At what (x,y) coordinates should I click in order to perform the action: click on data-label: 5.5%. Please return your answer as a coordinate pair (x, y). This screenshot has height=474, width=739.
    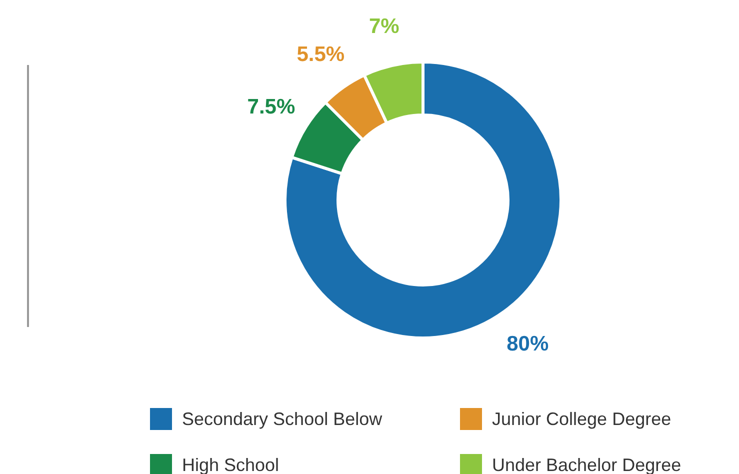
    Looking at the image, I should click on (320, 54).